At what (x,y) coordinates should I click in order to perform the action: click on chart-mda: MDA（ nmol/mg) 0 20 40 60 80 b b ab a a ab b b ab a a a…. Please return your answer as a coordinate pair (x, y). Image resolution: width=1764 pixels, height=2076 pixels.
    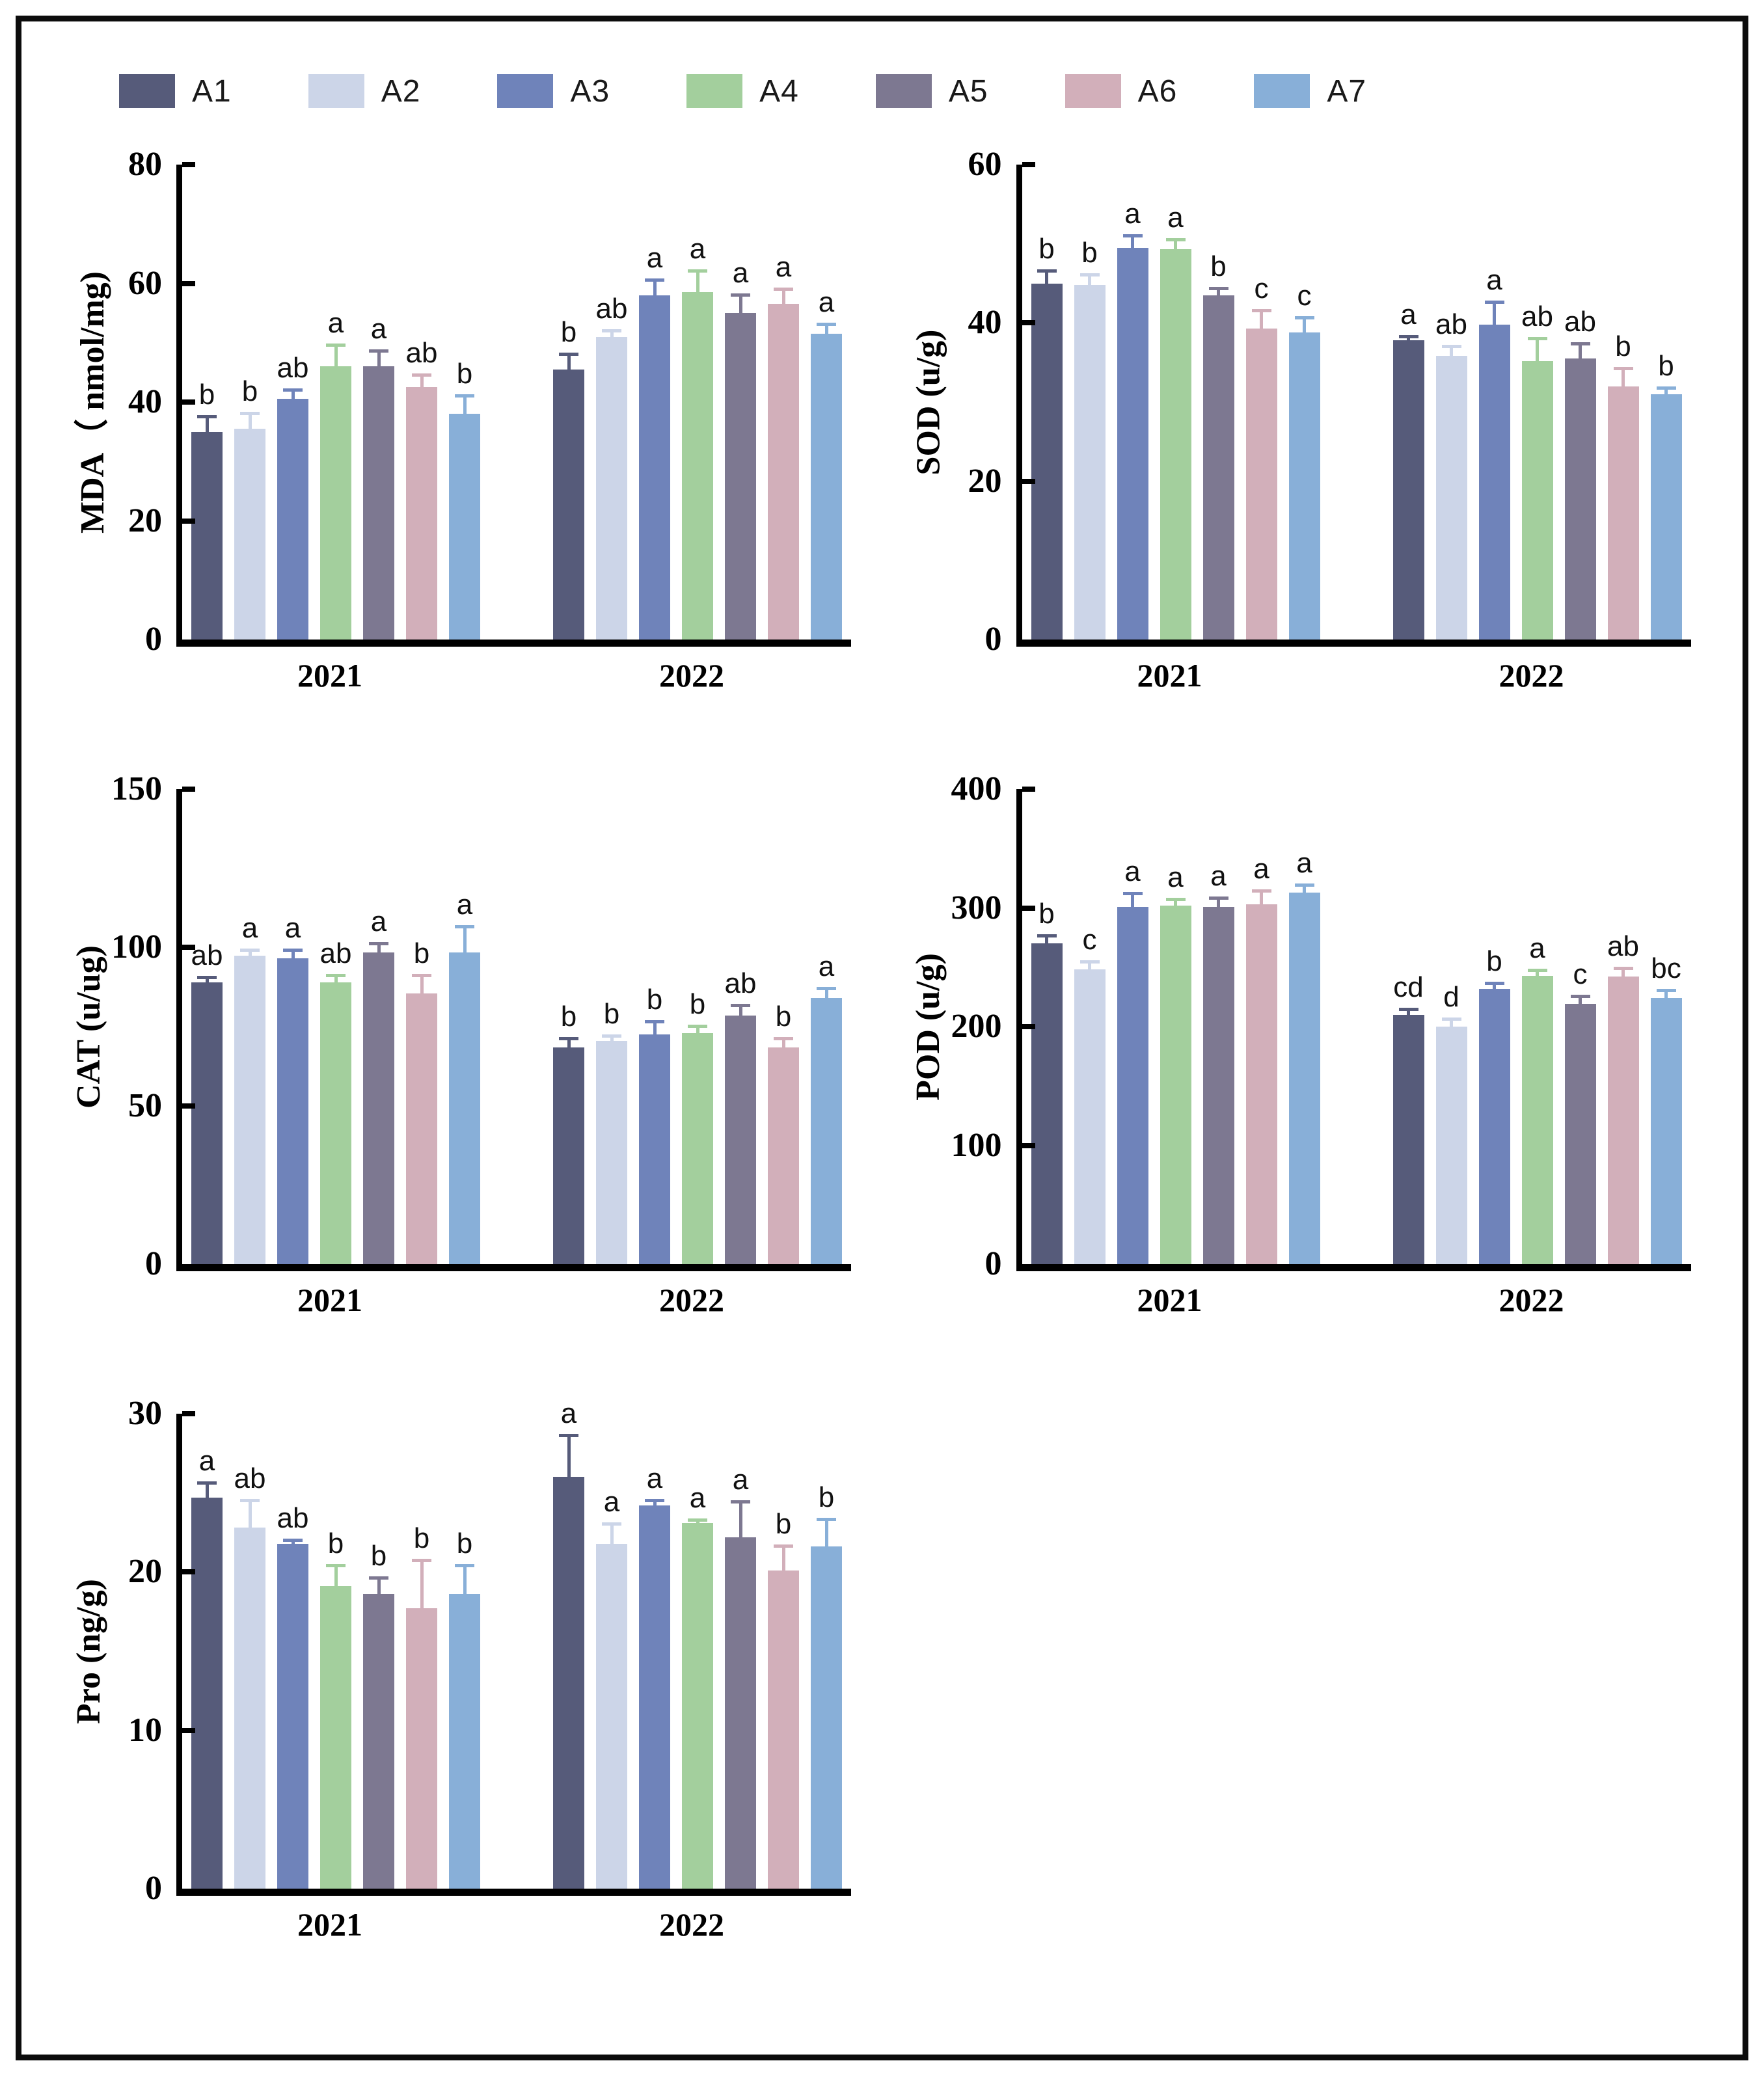
    Looking at the image, I should click on (463, 426).